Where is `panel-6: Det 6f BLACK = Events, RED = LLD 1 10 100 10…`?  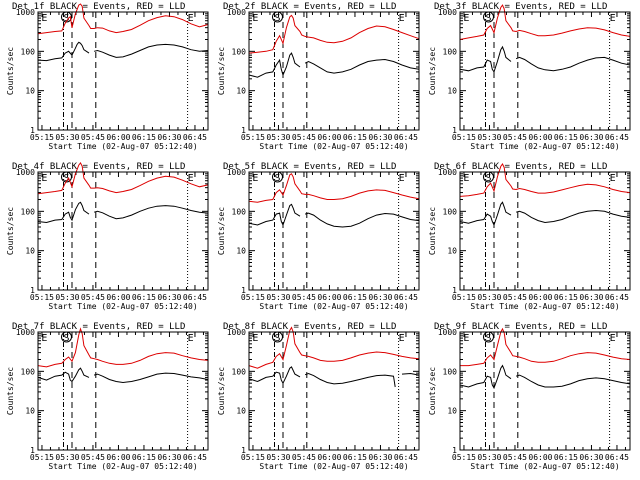 panel-6: Det 6f BLACK = Events, RED = LLD 1 10 100 10… is located at coordinates (529, 236).